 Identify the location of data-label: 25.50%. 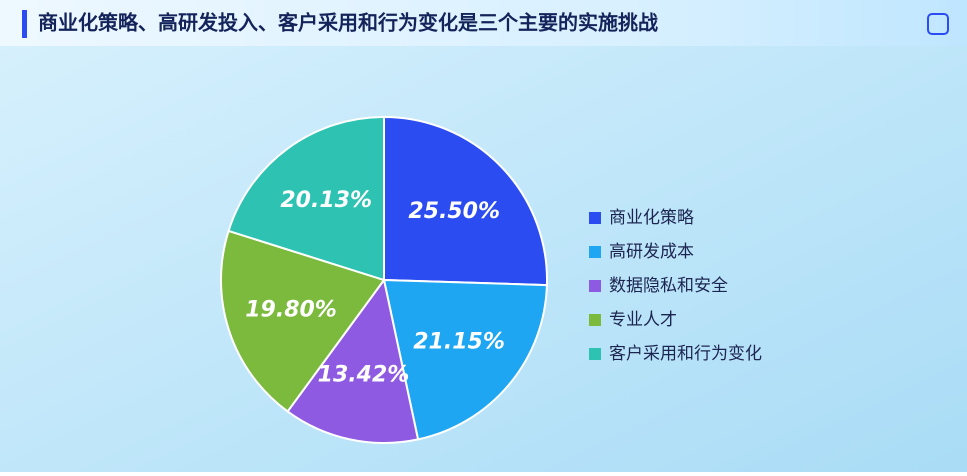
(454, 211).